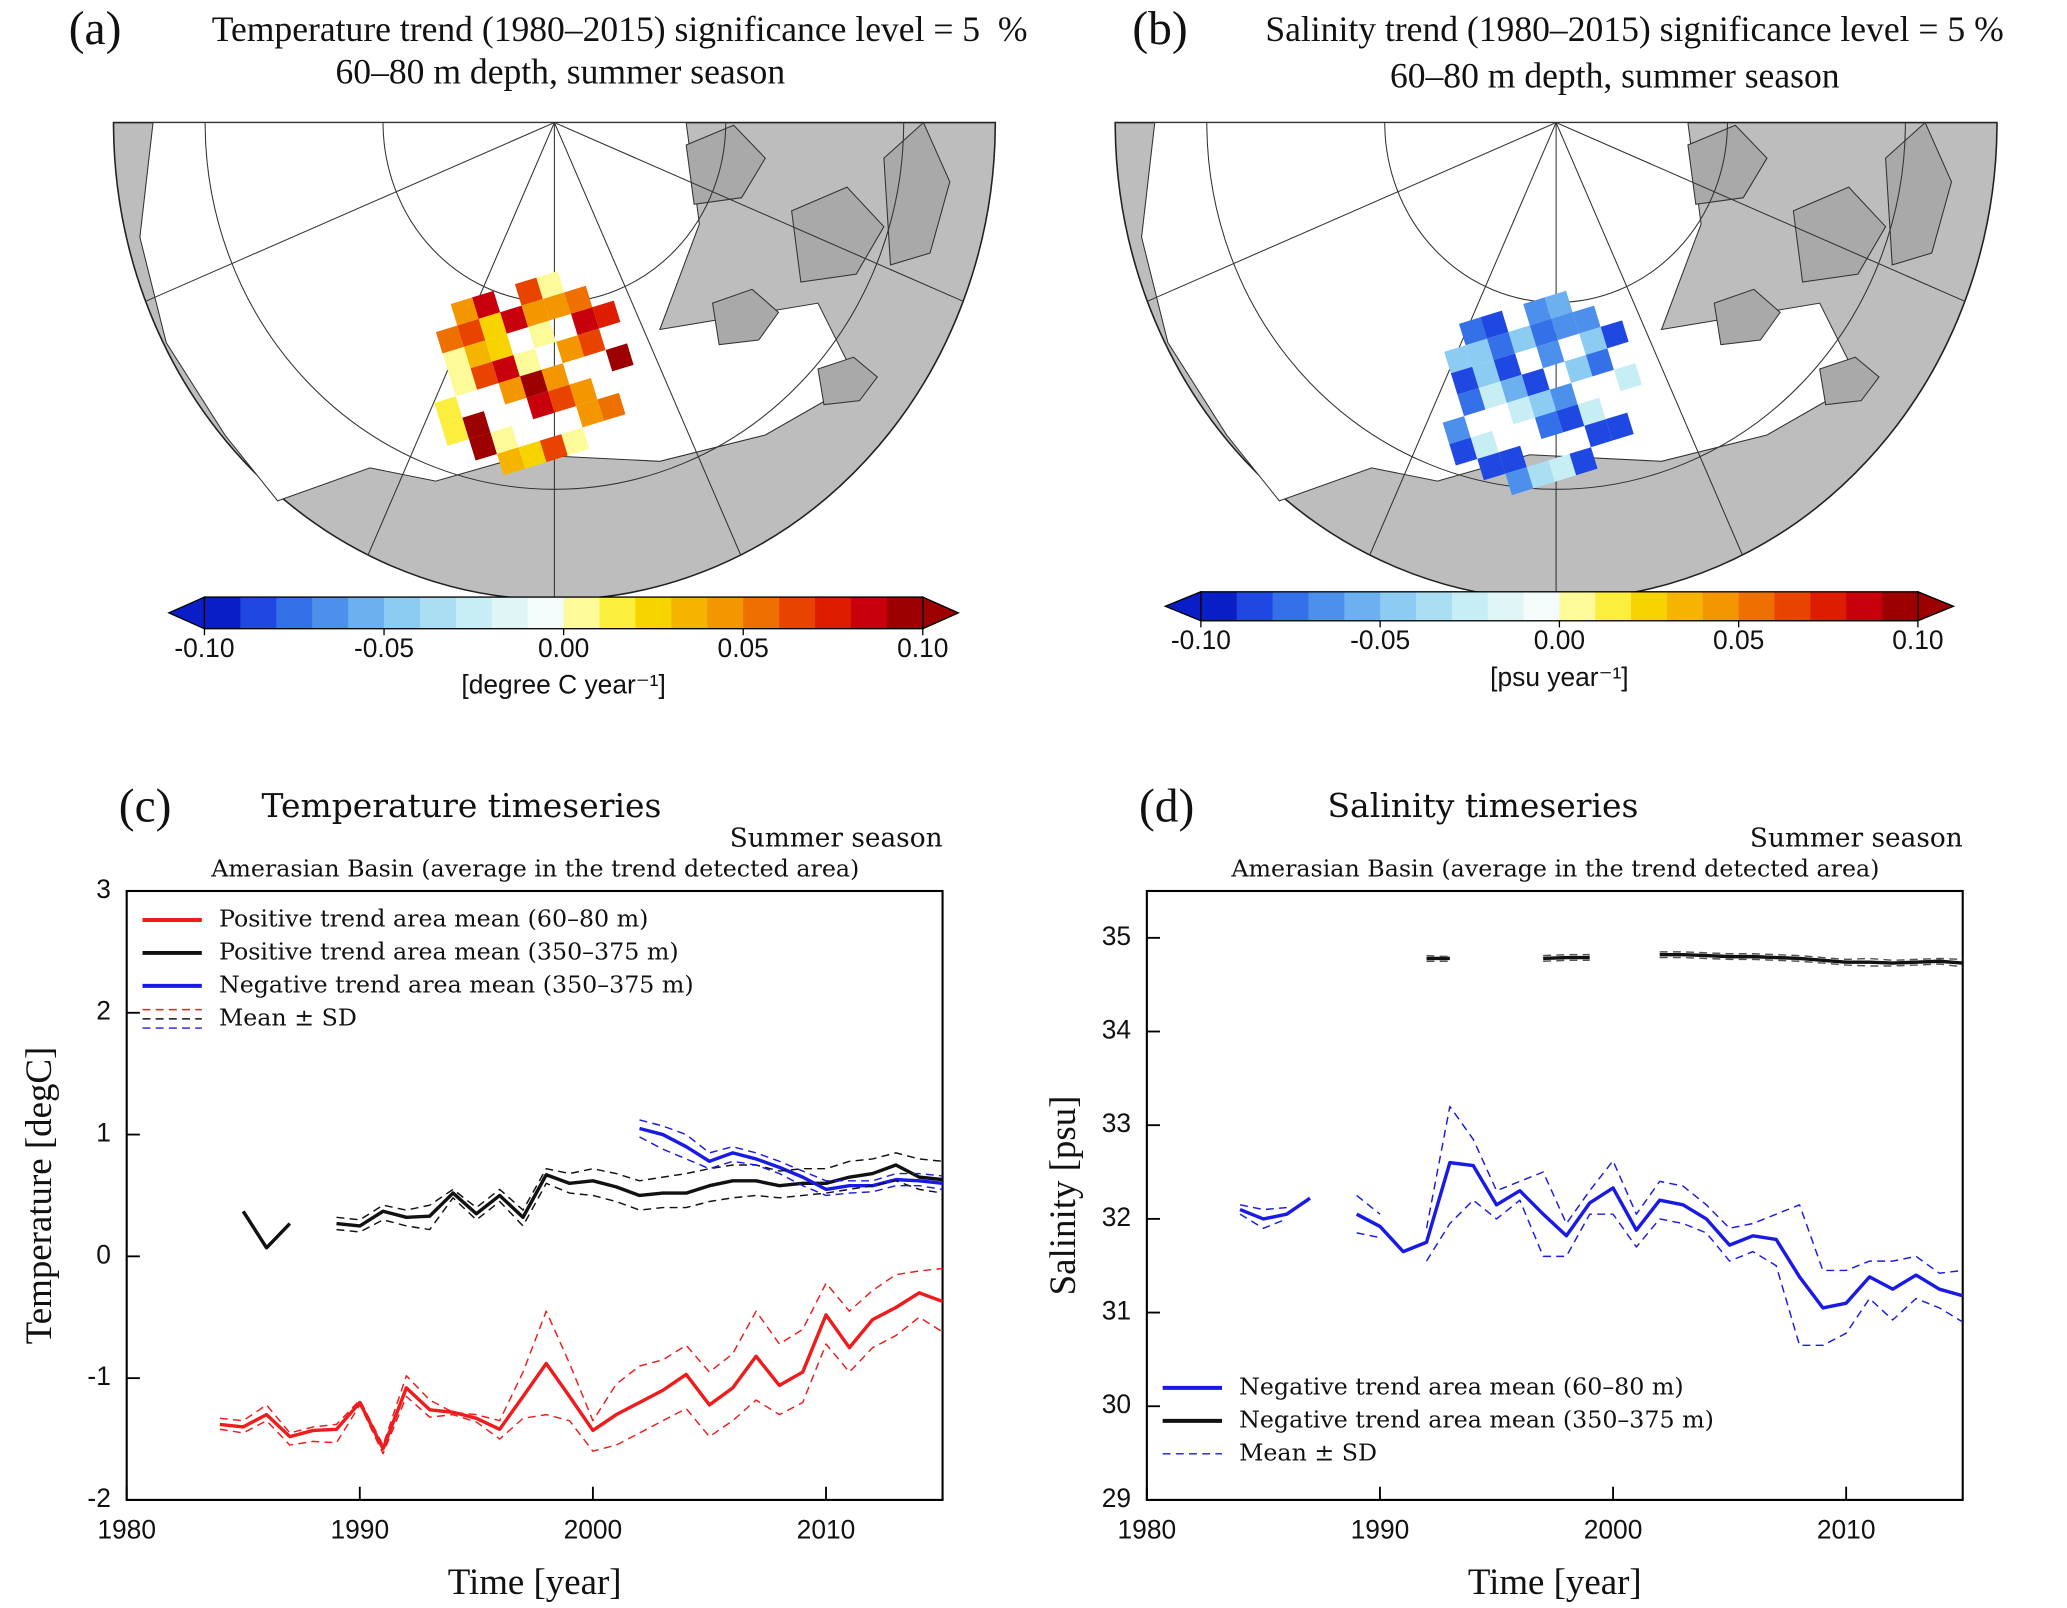 The width and height of the screenshot is (2067, 1608). Describe the element at coordinates (98, 1376) in the screenshot. I see `y-tick-label: -1` at that location.